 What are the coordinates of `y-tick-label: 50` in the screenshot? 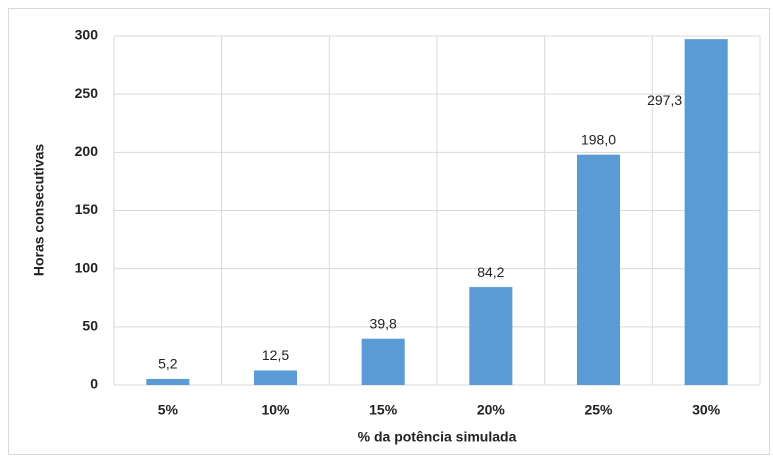 It's located at (90, 326).